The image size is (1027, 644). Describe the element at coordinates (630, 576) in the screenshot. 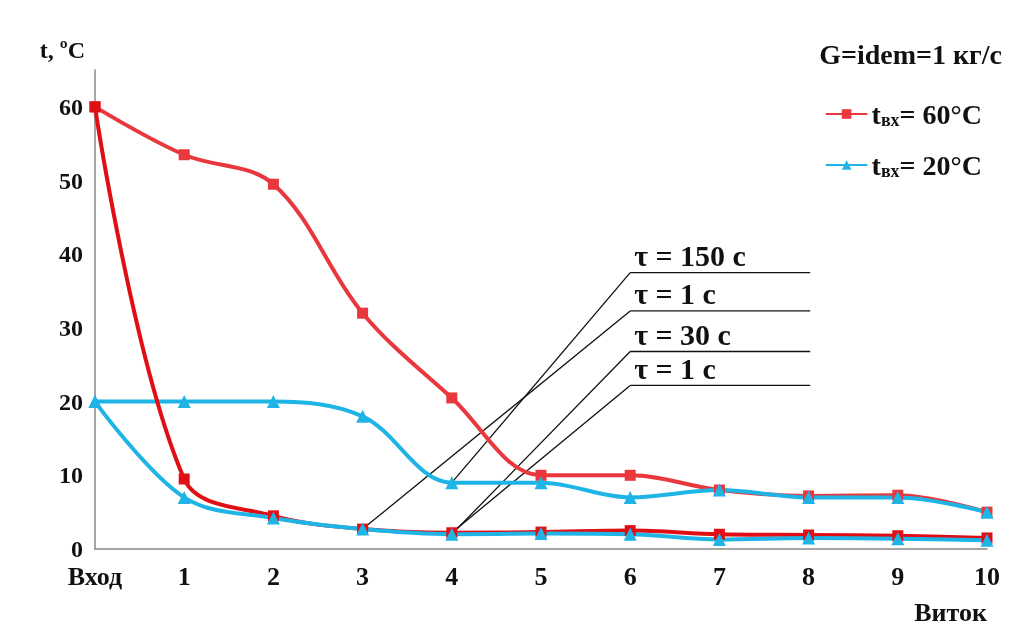

I see `x-tick-label: 6` at that location.